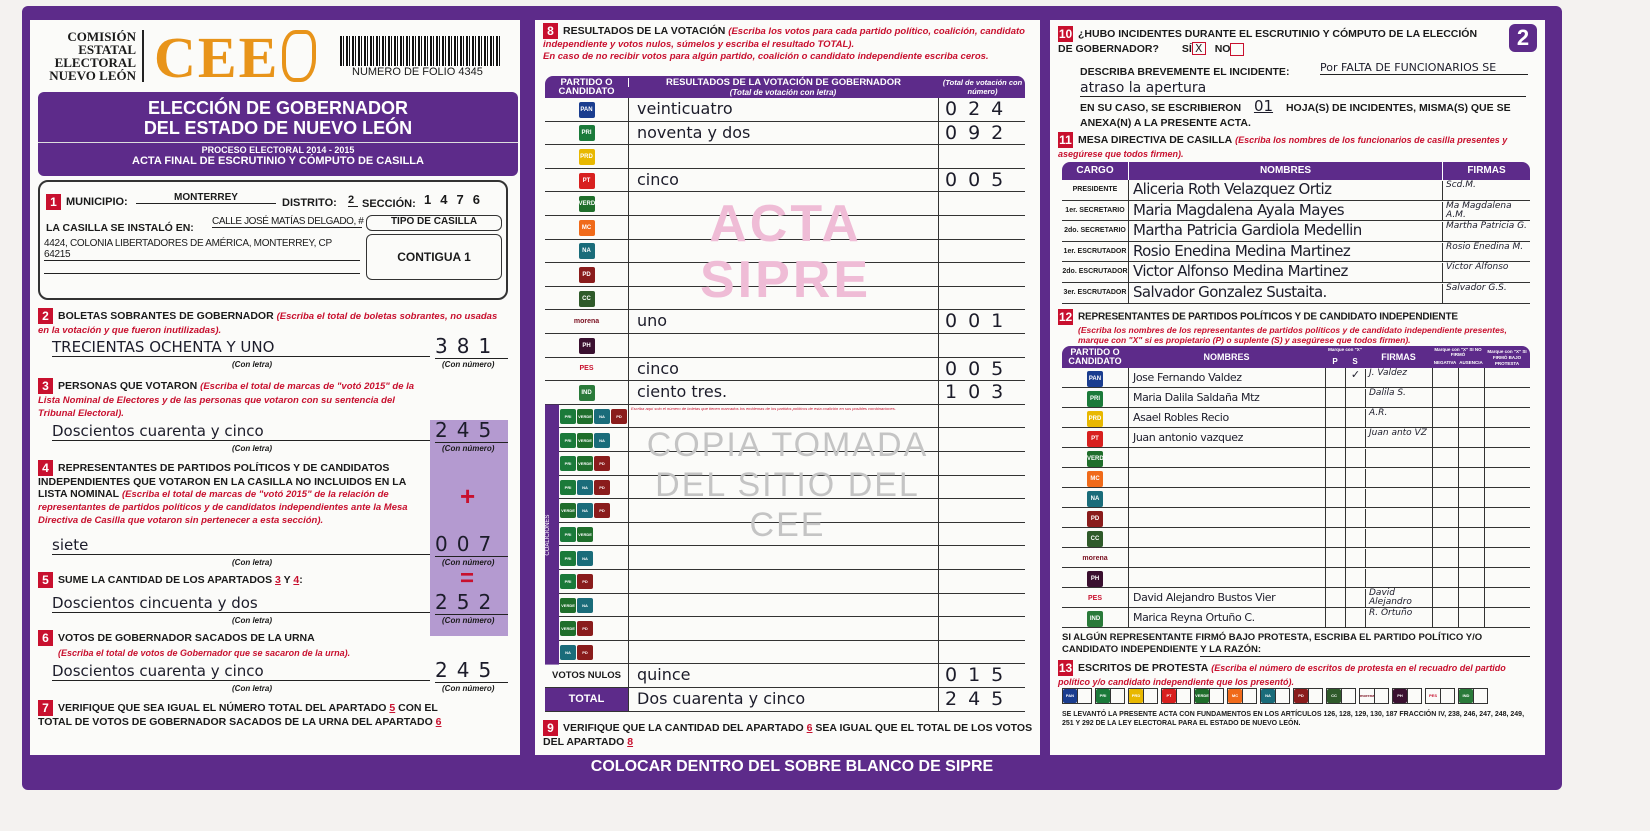 The height and width of the screenshot is (831, 1650). I want to click on votes-in-words: noventa y dos, so click(783, 133).